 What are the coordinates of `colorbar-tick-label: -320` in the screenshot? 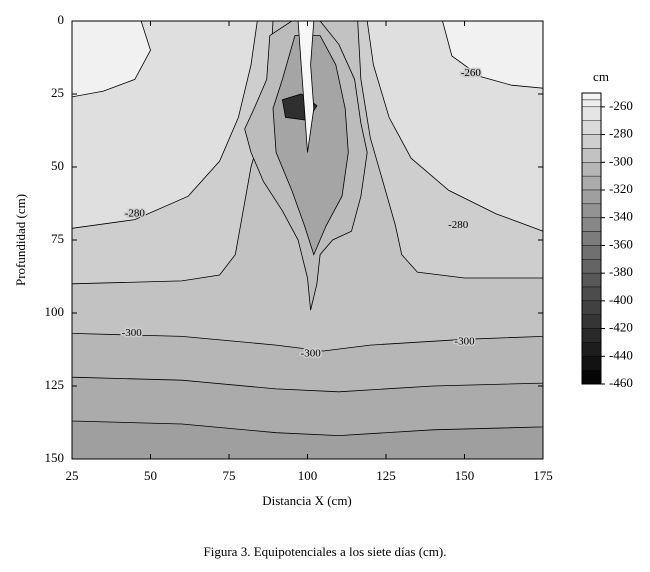 It's located at (621, 188).